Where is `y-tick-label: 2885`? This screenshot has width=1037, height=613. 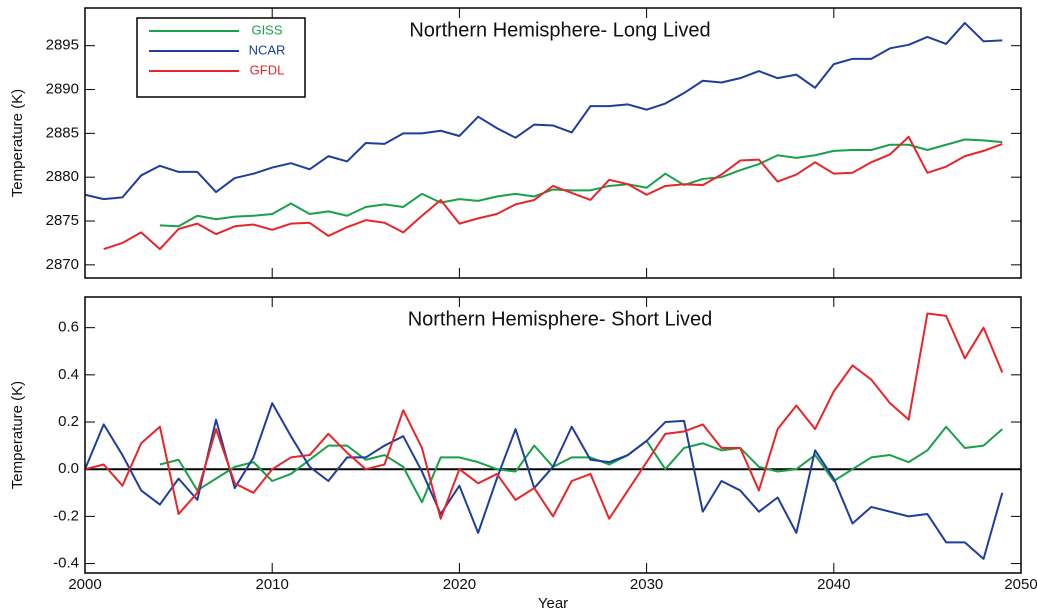 y-tick-label: 2885 is located at coordinates (62, 132).